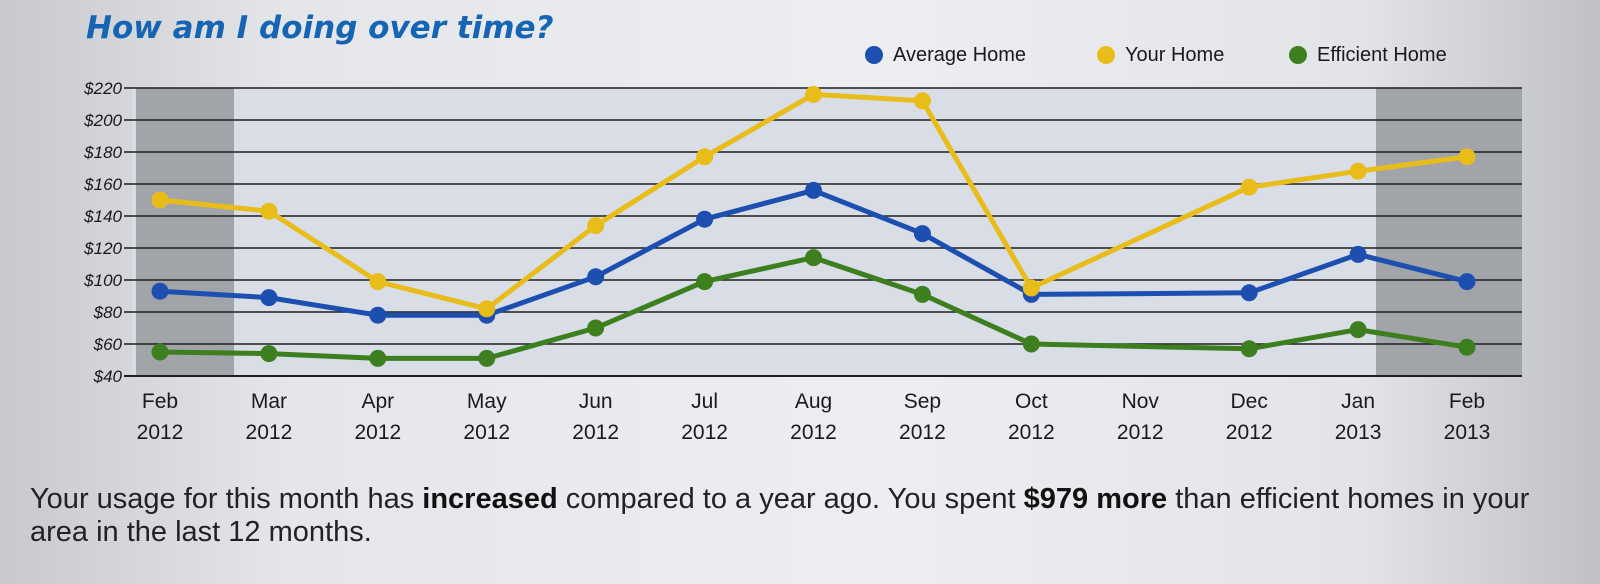  Describe the element at coordinates (1298, 55) in the screenshot. I see `legend-marker-efficient-home` at that location.